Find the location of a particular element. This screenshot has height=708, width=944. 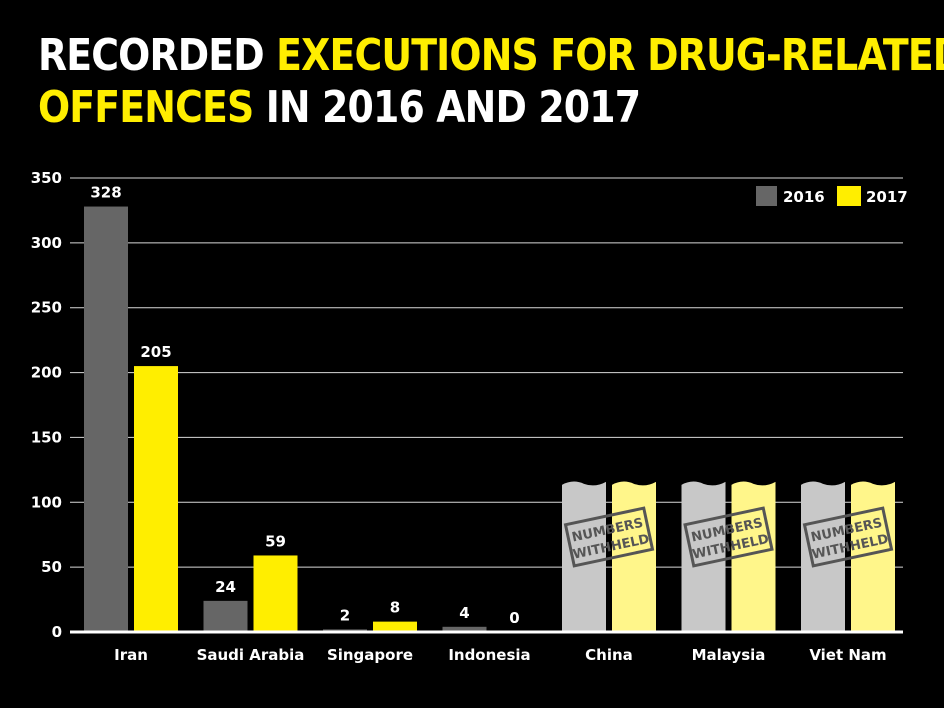

legend-label-2016: 2016 is located at coordinates (804, 197).